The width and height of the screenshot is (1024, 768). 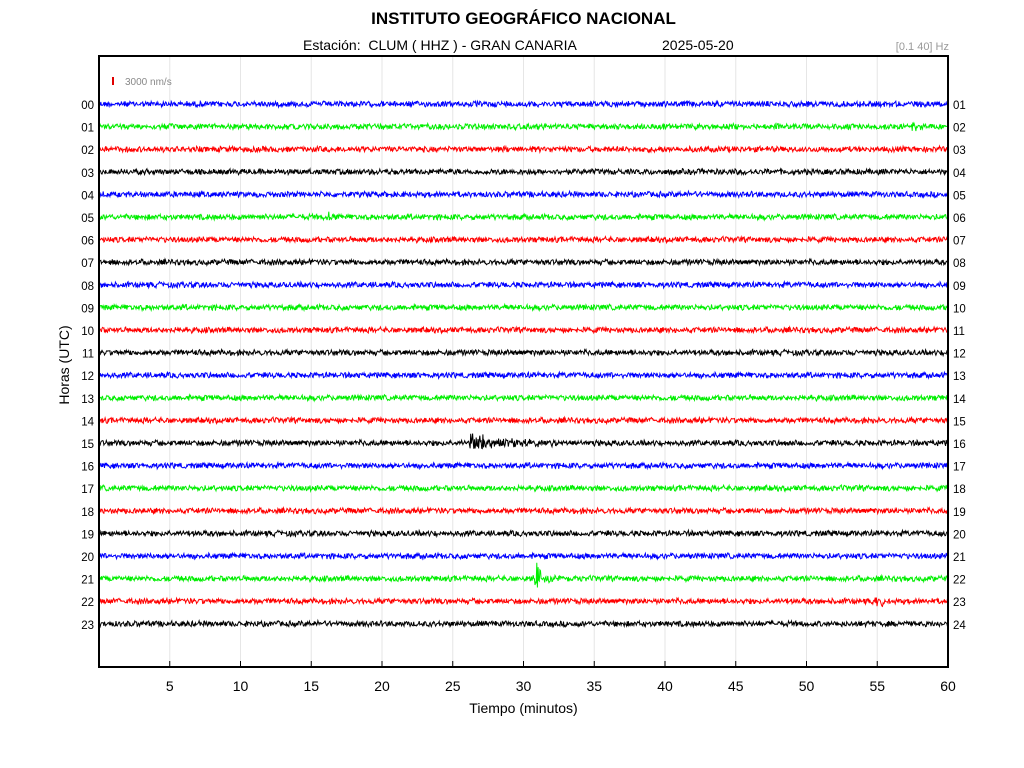 What do you see at coordinates (959, 581) in the screenshot?
I see `hour-label-right: 22` at bounding box center [959, 581].